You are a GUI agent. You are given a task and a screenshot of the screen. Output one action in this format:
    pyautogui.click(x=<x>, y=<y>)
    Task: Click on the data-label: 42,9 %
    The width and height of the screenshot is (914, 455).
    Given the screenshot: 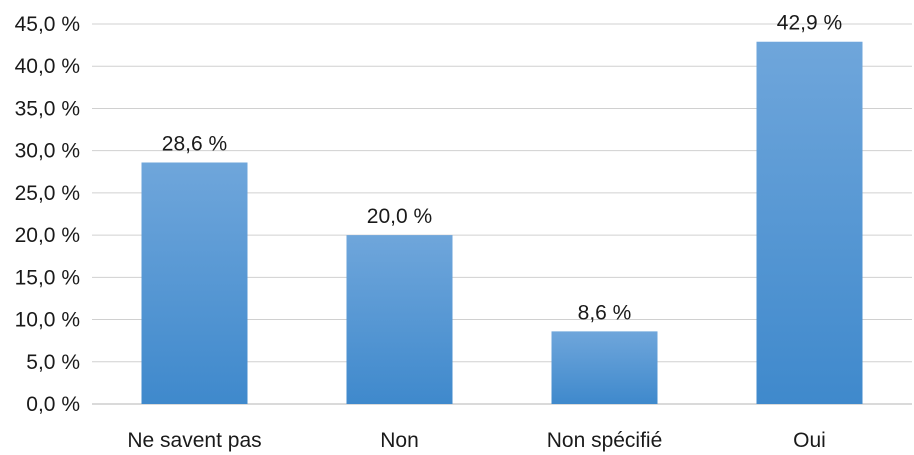 What is the action you would take?
    pyautogui.click(x=809, y=23)
    